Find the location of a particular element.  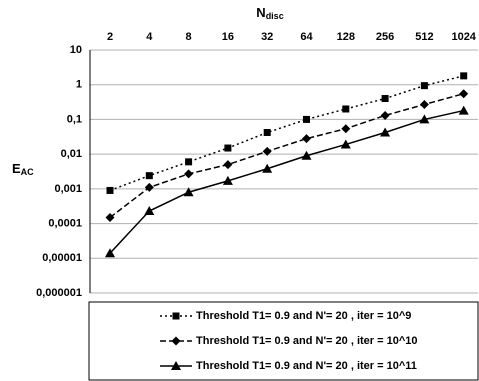

x-tick-label: 8 is located at coordinates (189, 37).